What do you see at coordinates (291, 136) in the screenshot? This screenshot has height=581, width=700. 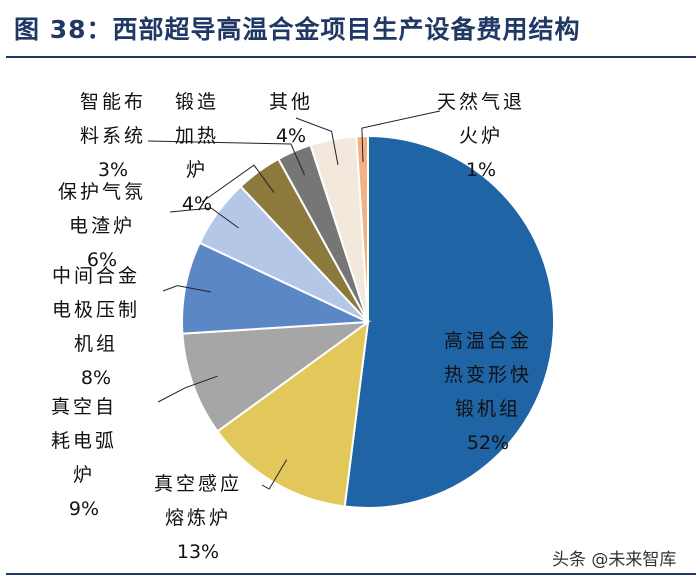 I see `slice-value-7: 4%` at bounding box center [291, 136].